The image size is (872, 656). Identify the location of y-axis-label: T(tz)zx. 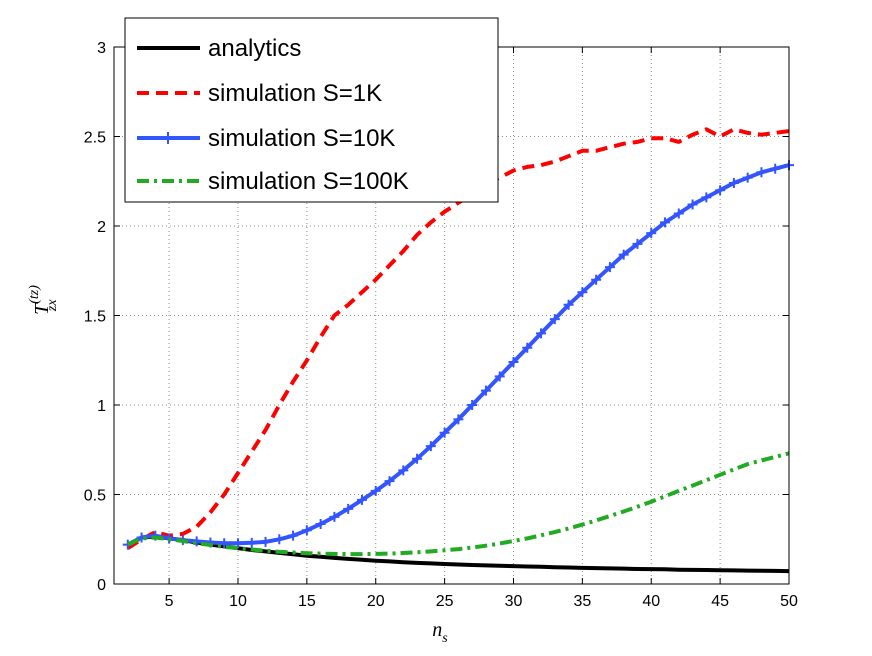
(43, 300).